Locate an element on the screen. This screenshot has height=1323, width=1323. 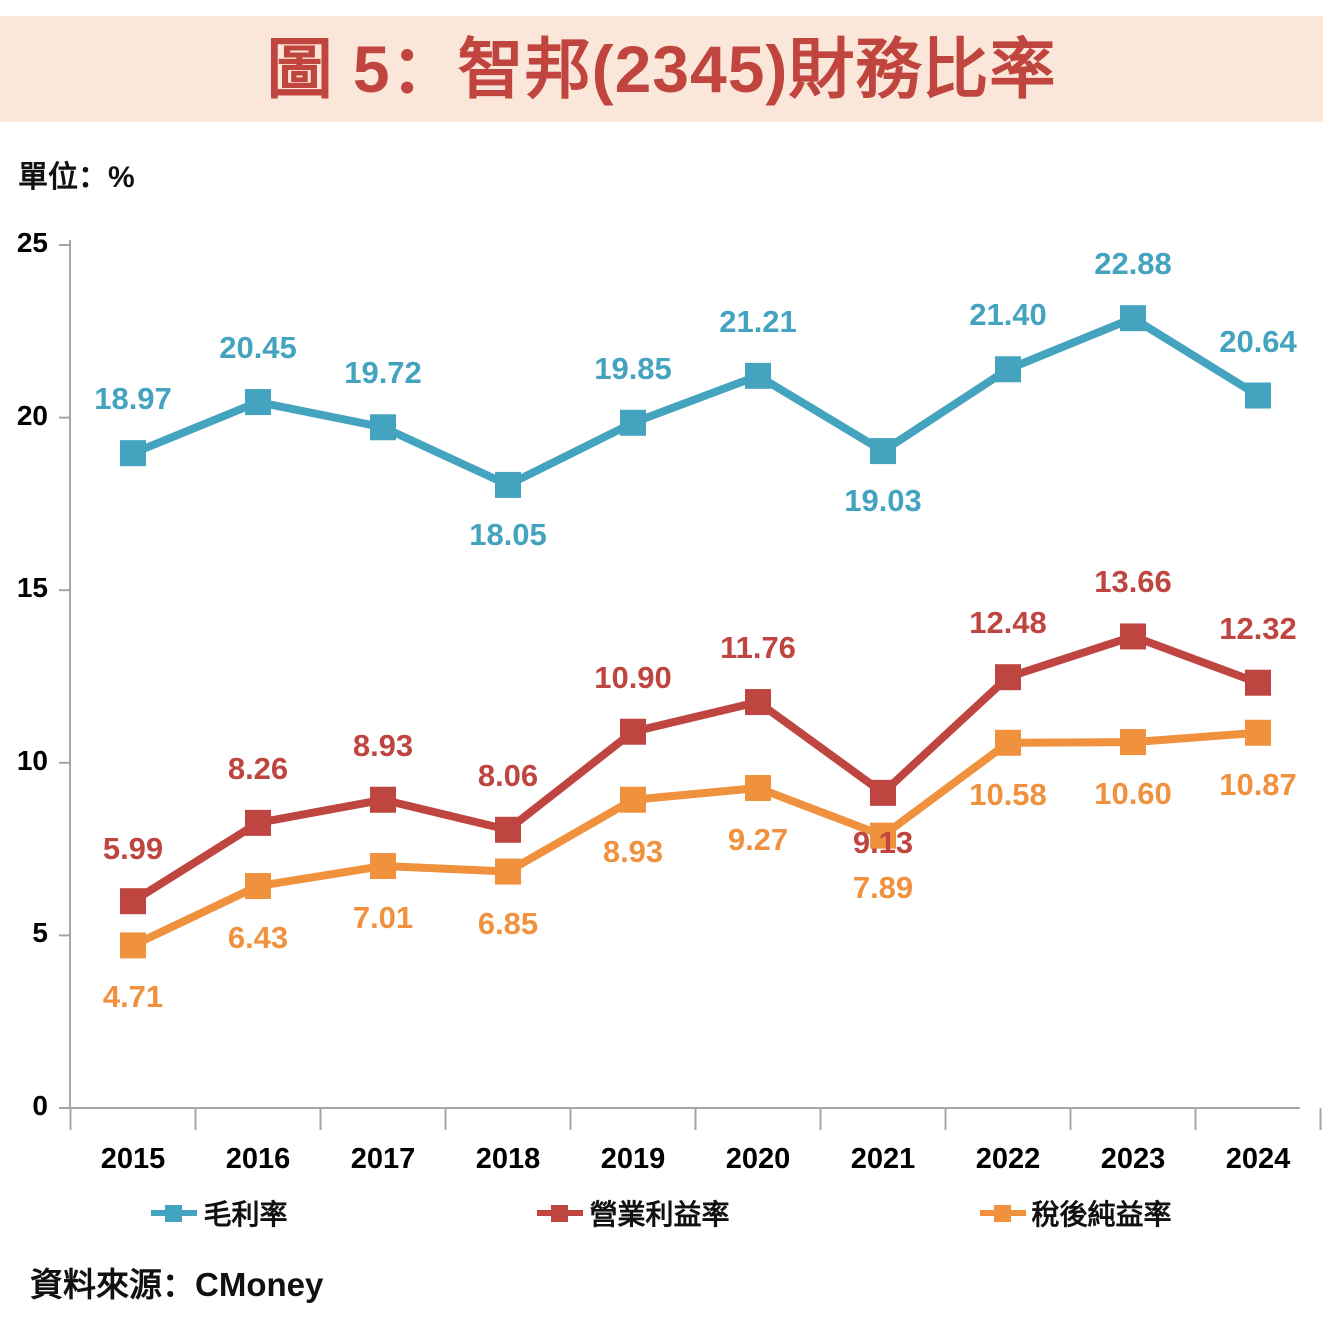
data-point-label: 19.72 is located at coordinates (383, 373).